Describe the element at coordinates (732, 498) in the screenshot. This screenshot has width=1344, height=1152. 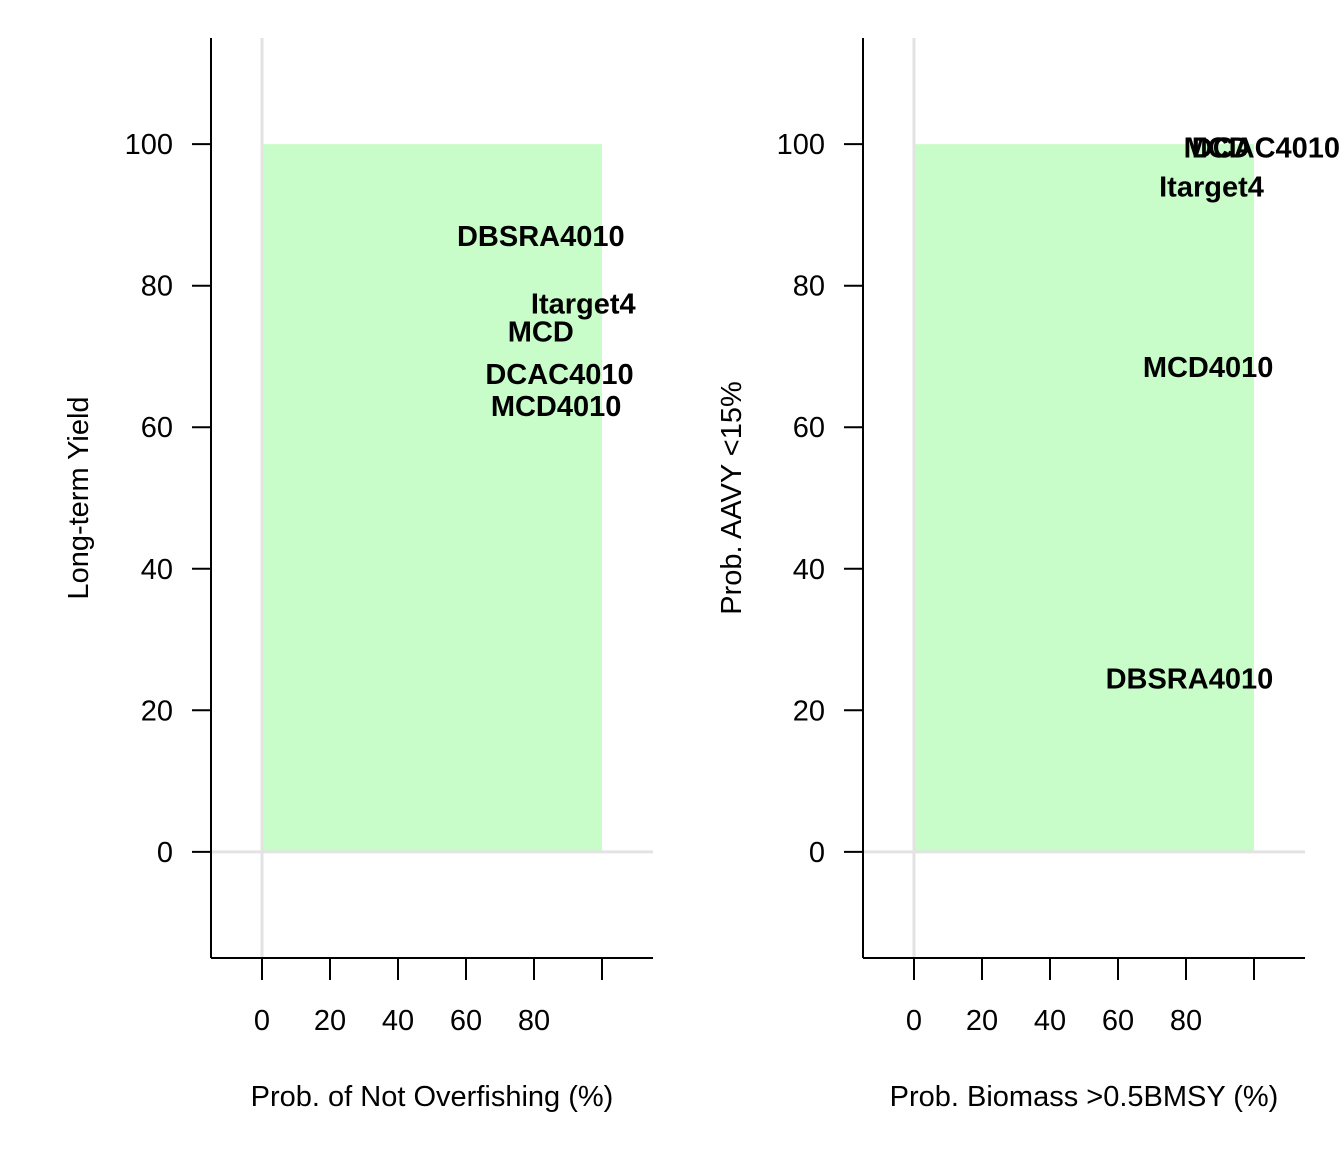
I see `y-axis-title: Prob. AAVY <15%` at that location.